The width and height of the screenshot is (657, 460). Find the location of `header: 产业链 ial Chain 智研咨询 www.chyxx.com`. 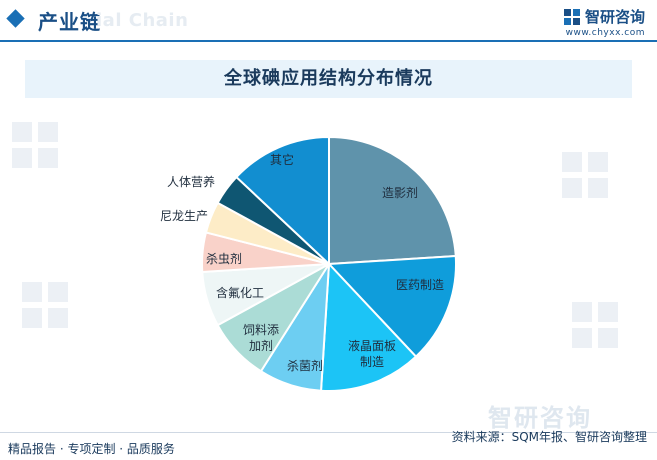

header: 产业链 ial Chain 智研咨询 www.chyxx.com is located at coordinates (328, 22).